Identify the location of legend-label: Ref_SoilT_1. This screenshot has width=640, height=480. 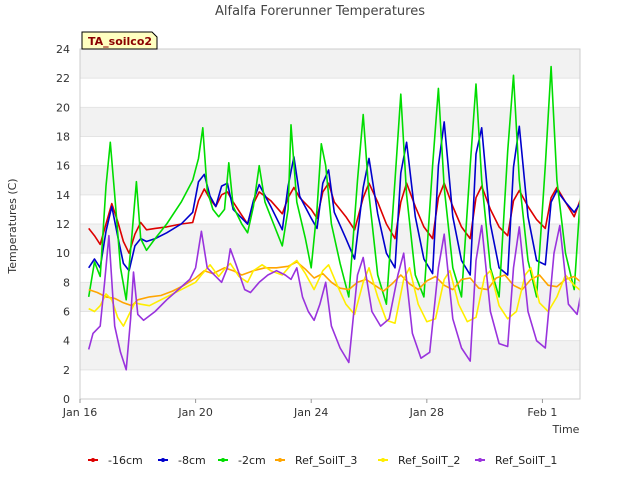
(526, 460).